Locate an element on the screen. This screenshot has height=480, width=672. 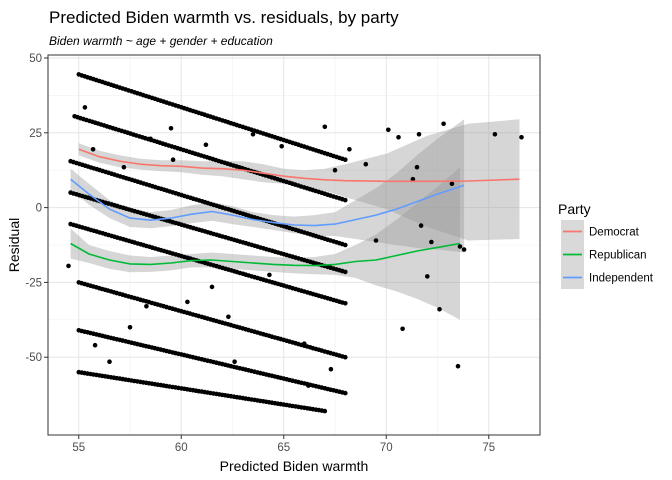
x-tick-label: 55 is located at coordinates (78, 448).